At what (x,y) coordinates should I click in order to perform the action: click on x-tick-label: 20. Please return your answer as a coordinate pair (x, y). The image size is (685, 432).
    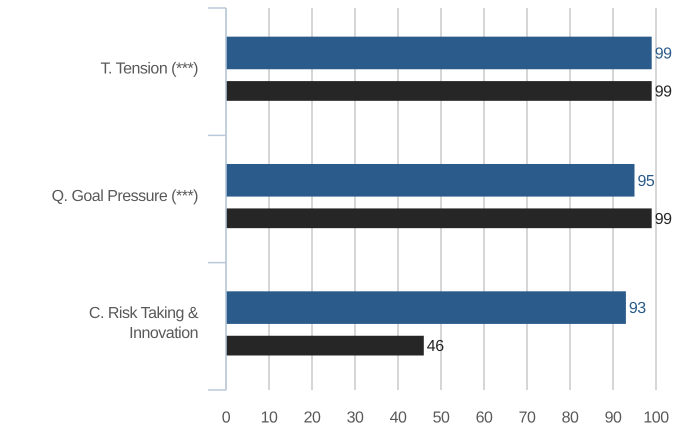
    Looking at the image, I should click on (312, 418).